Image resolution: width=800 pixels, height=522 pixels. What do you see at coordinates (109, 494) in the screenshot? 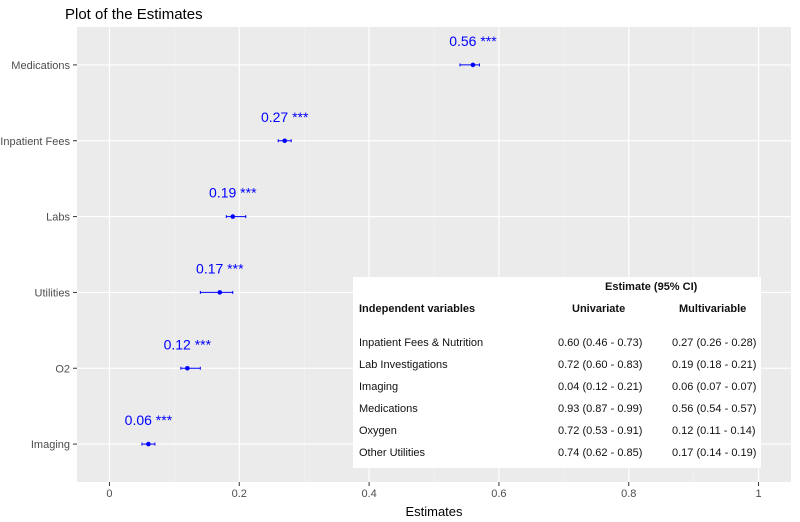
I see `x-tick-label: 0` at bounding box center [109, 494].